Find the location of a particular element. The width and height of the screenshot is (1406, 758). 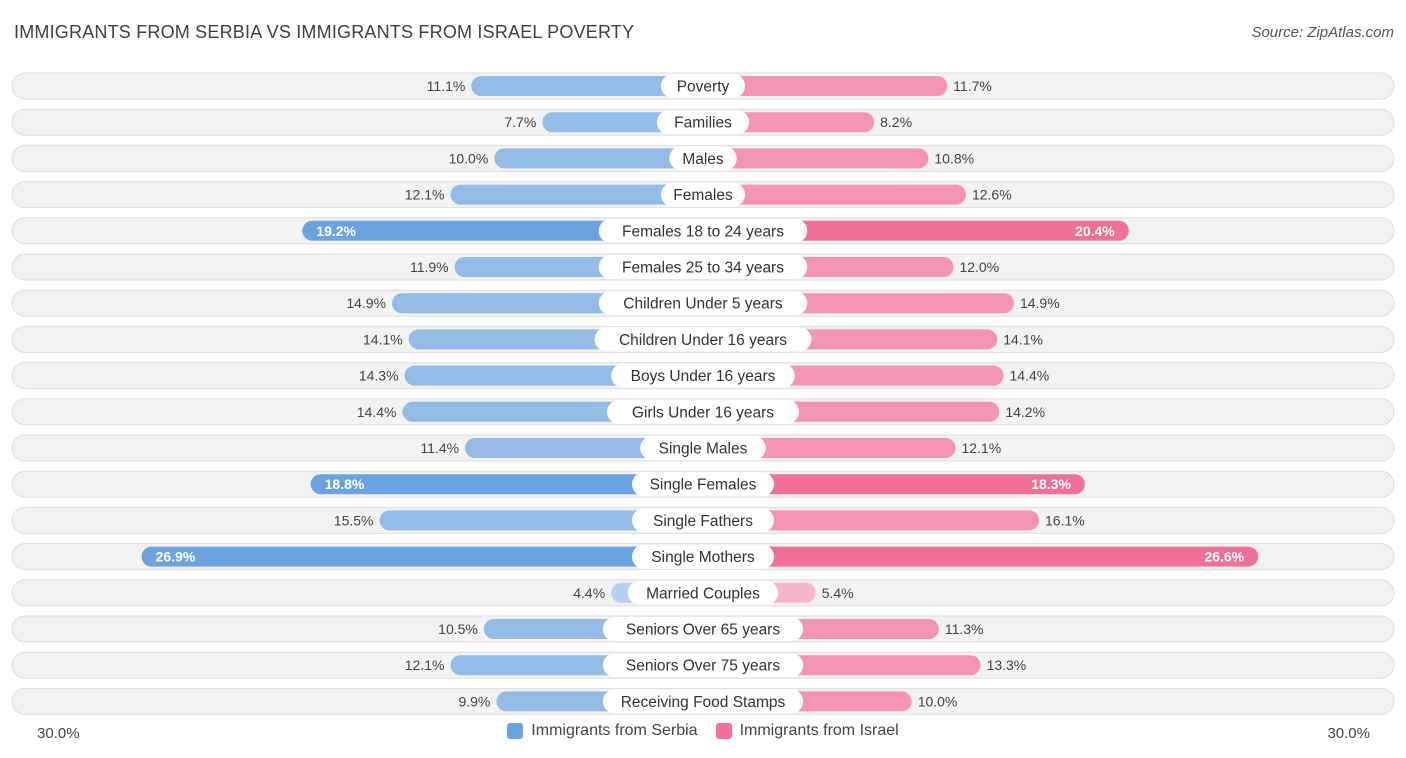

category-label: Single Males is located at coordinates (703, 449).